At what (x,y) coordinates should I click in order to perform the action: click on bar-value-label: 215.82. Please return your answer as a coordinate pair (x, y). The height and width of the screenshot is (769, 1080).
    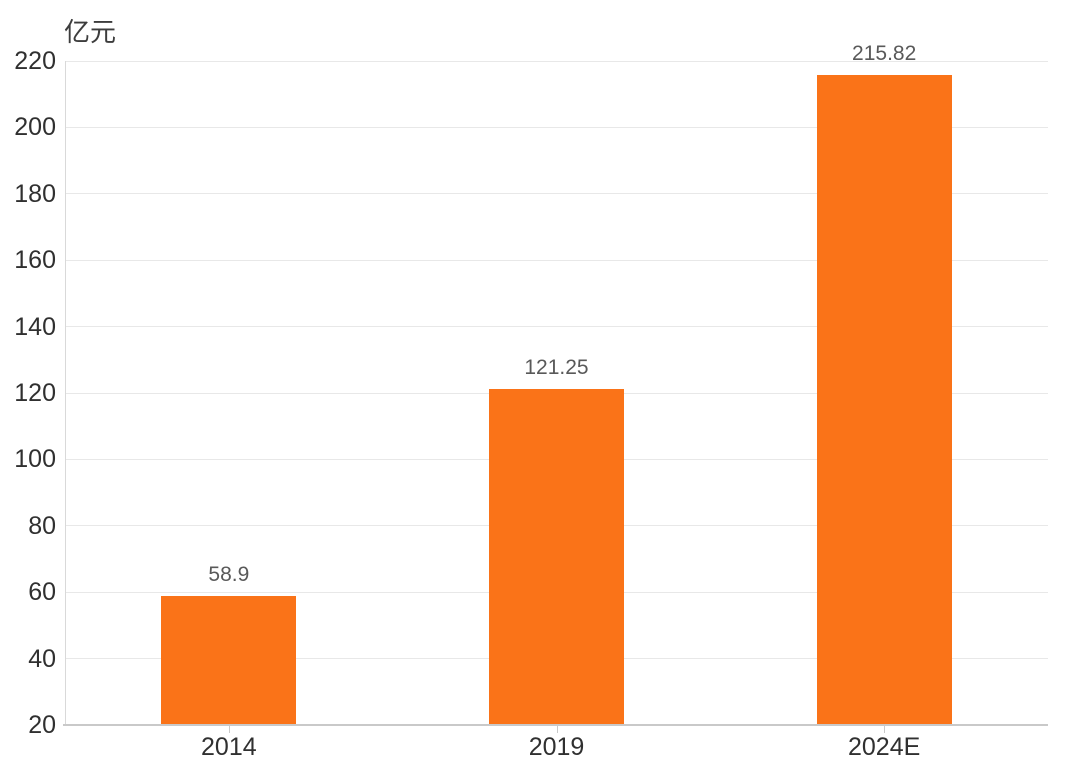
    Looking at the image, I should click on (884, 53).